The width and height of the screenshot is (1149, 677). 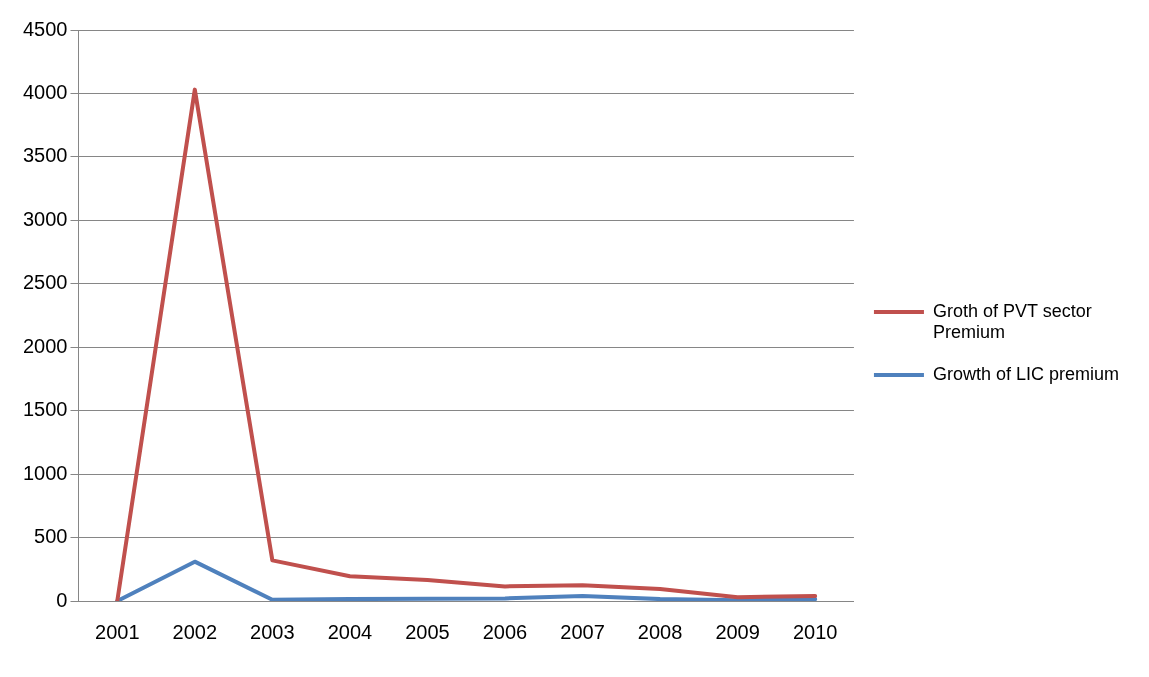 I want to click on legend-label: Groth of PVT sector Premium, so click(x=1012, y=321).